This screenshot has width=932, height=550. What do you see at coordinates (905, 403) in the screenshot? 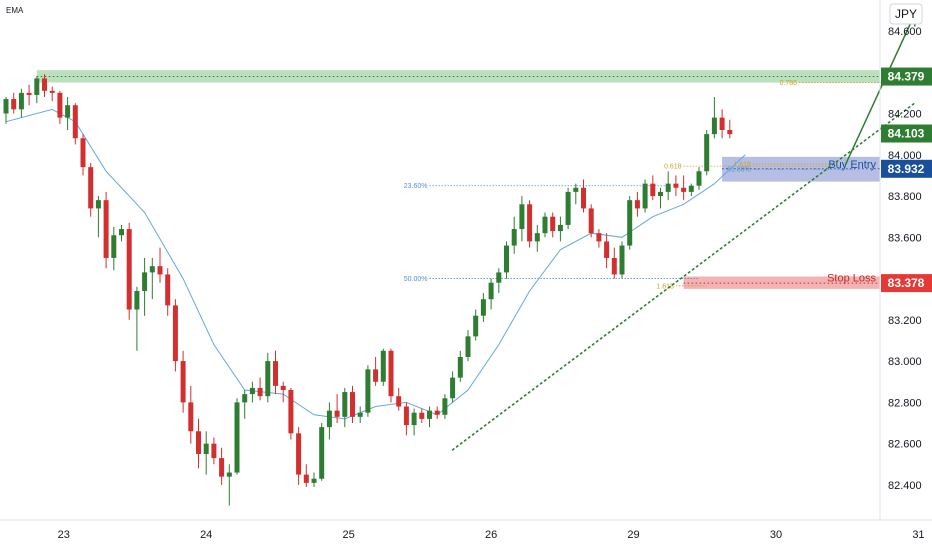
I see `price-tick-label: 82.800` at bounding box center [905, 403].